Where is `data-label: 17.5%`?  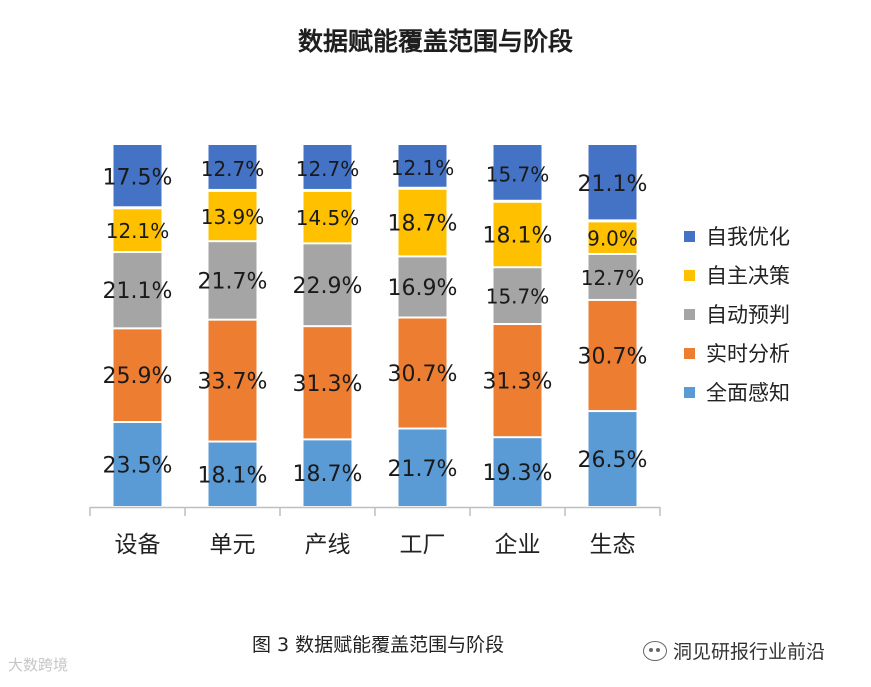 data-label: 17.5% is located at coordinates (138, 178).